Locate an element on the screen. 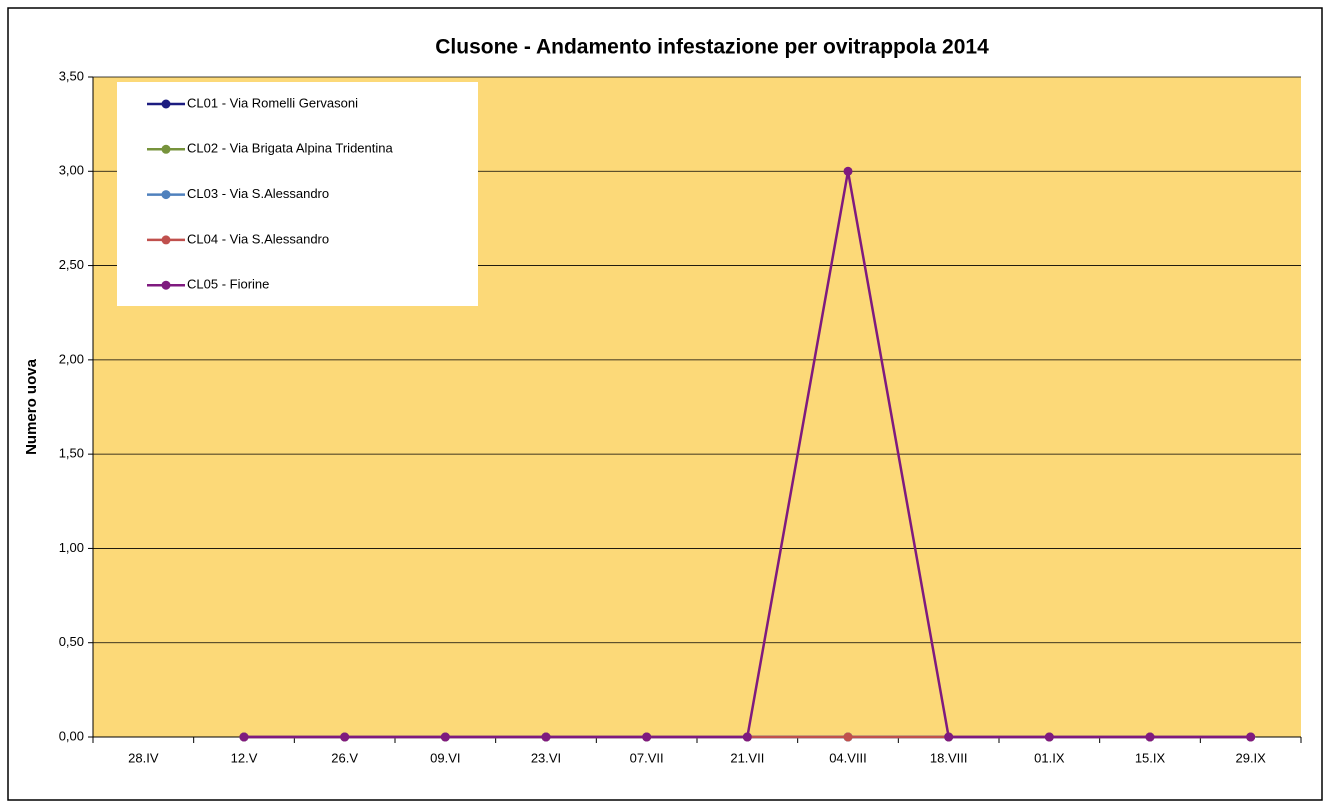  legend-label: CL04 - Via S.Alessandro is located at coordinates (258, 238).